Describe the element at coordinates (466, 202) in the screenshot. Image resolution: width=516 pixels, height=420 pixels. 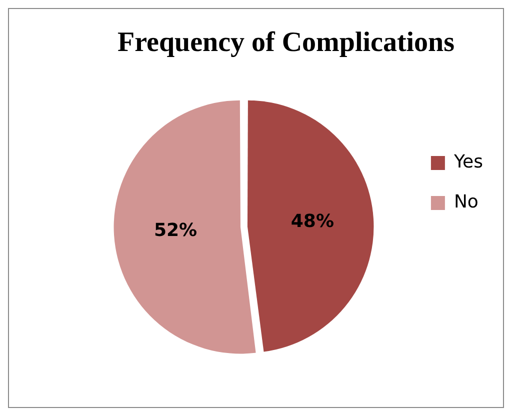
I see `legend-label: No` at that location.